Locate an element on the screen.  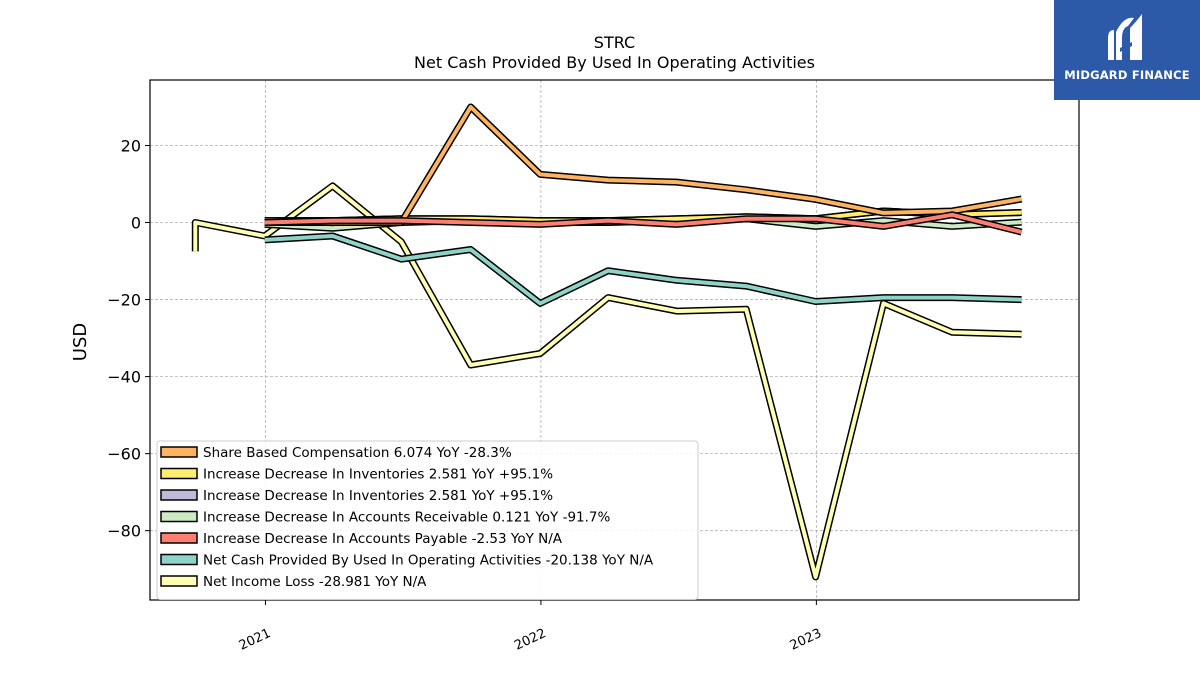
chart-title: STRC is located at coordinates (614, 42).